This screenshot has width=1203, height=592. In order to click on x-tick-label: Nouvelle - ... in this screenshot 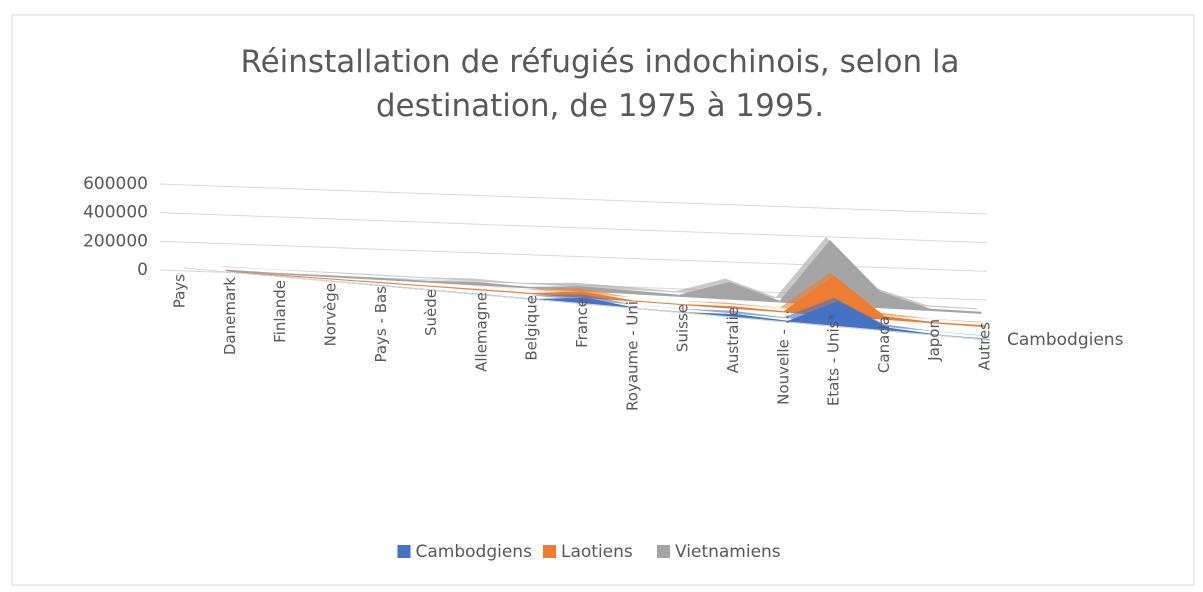, I will do `click(783, 357)`.